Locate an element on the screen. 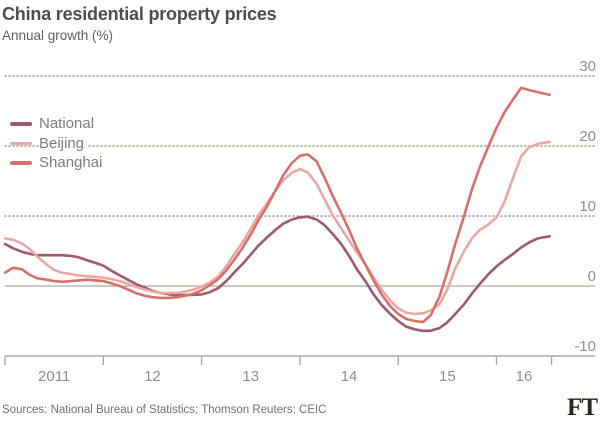  chart-subtitle: Annual growth (%) is located at coordinates (58, 35).